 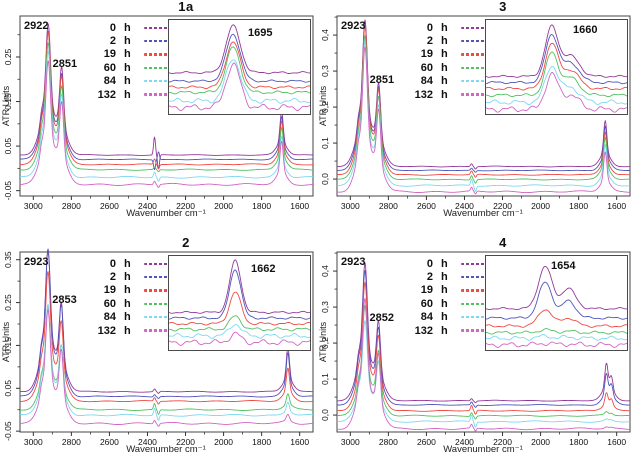 I want to click on inset-box: 1654, so click(x=556, y=303).